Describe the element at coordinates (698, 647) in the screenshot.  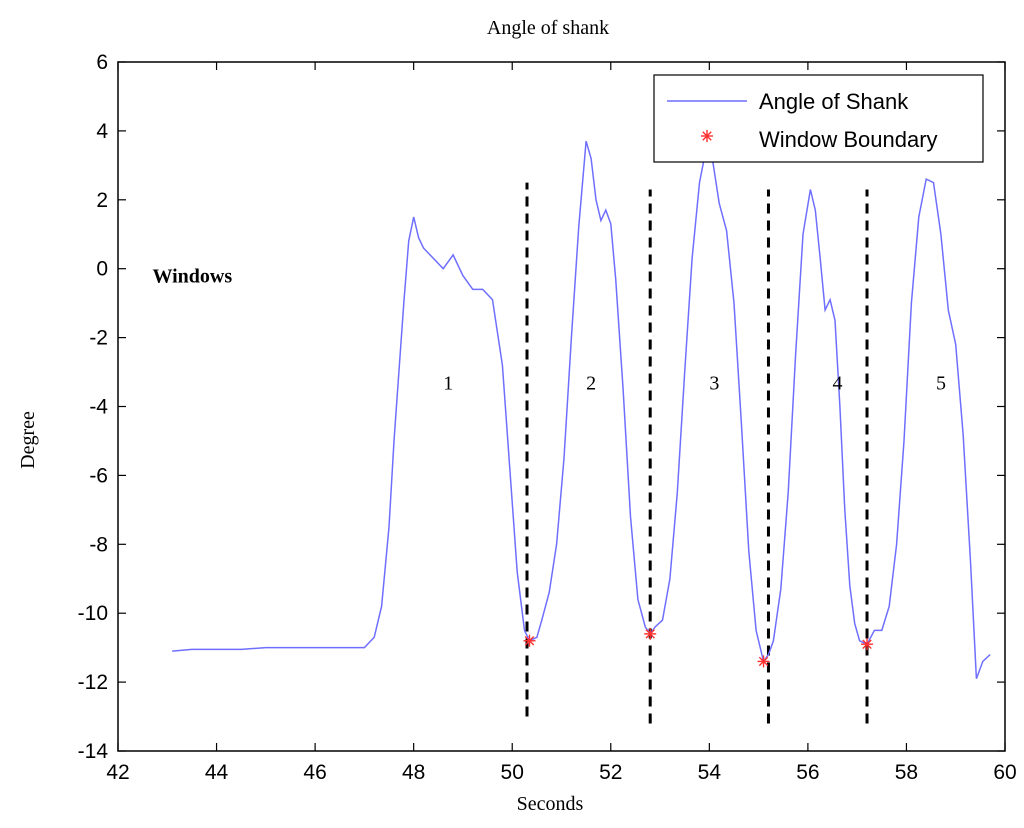
I see `window-boundary-markers` at that location.